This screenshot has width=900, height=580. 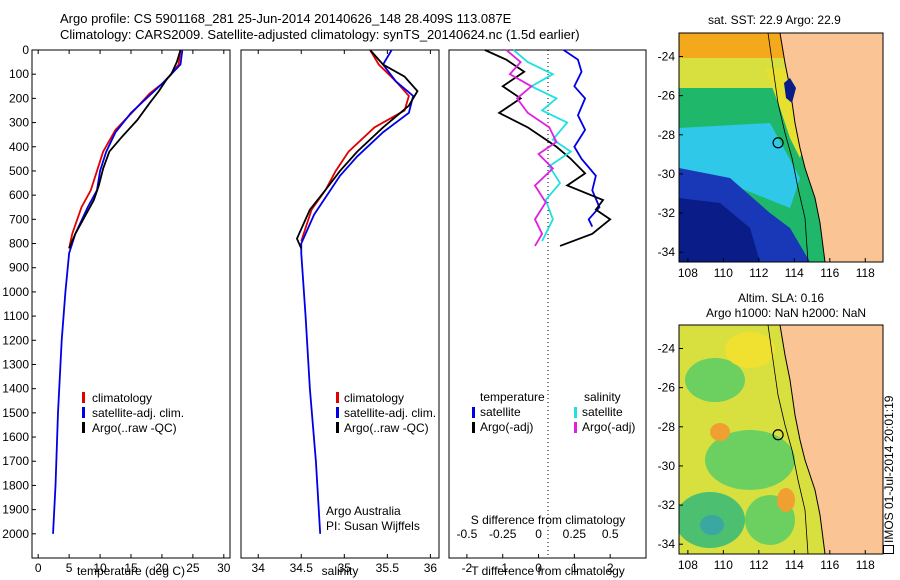 What do you see at coordinates (502, 568) in the screenshot?
I see `x-tick-label: -1` at bounding box center [502, 568].